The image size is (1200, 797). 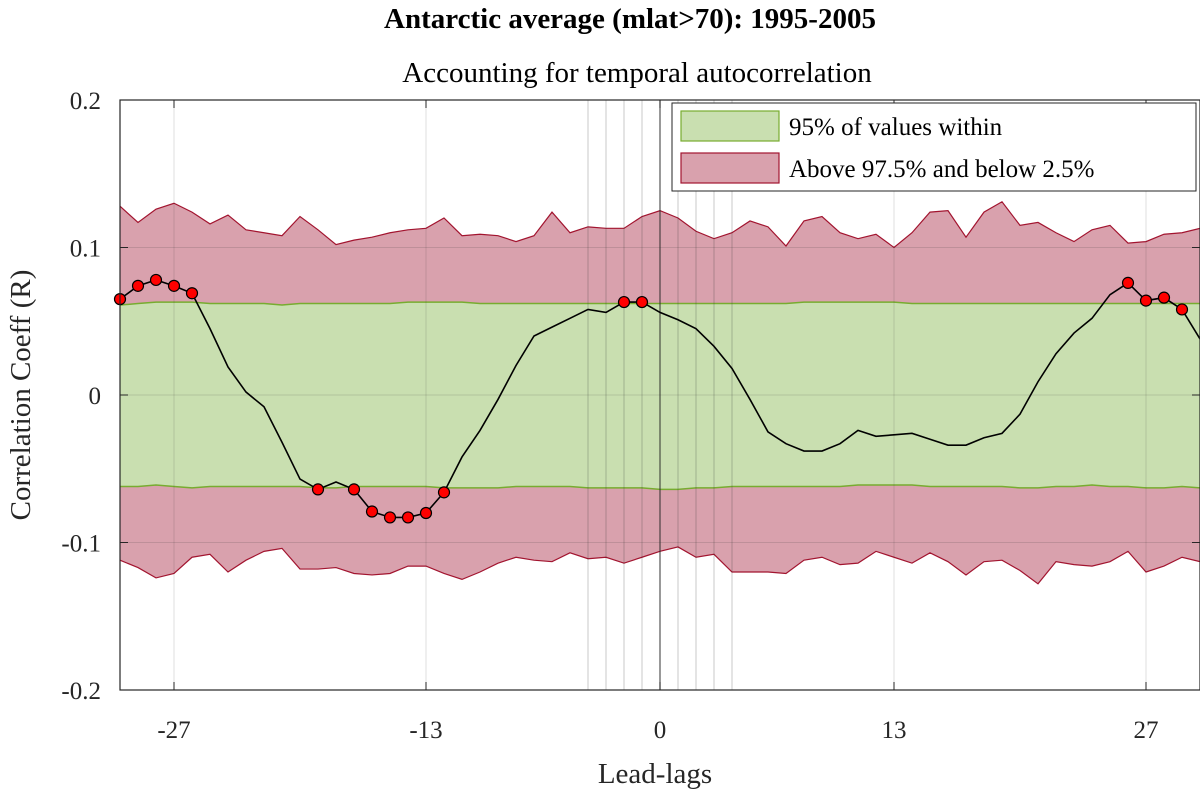 What do you see at coordinates (85, 249) in the screenshot?
I see `y-tick-label: 0.1` at bounding box center [85, 249].